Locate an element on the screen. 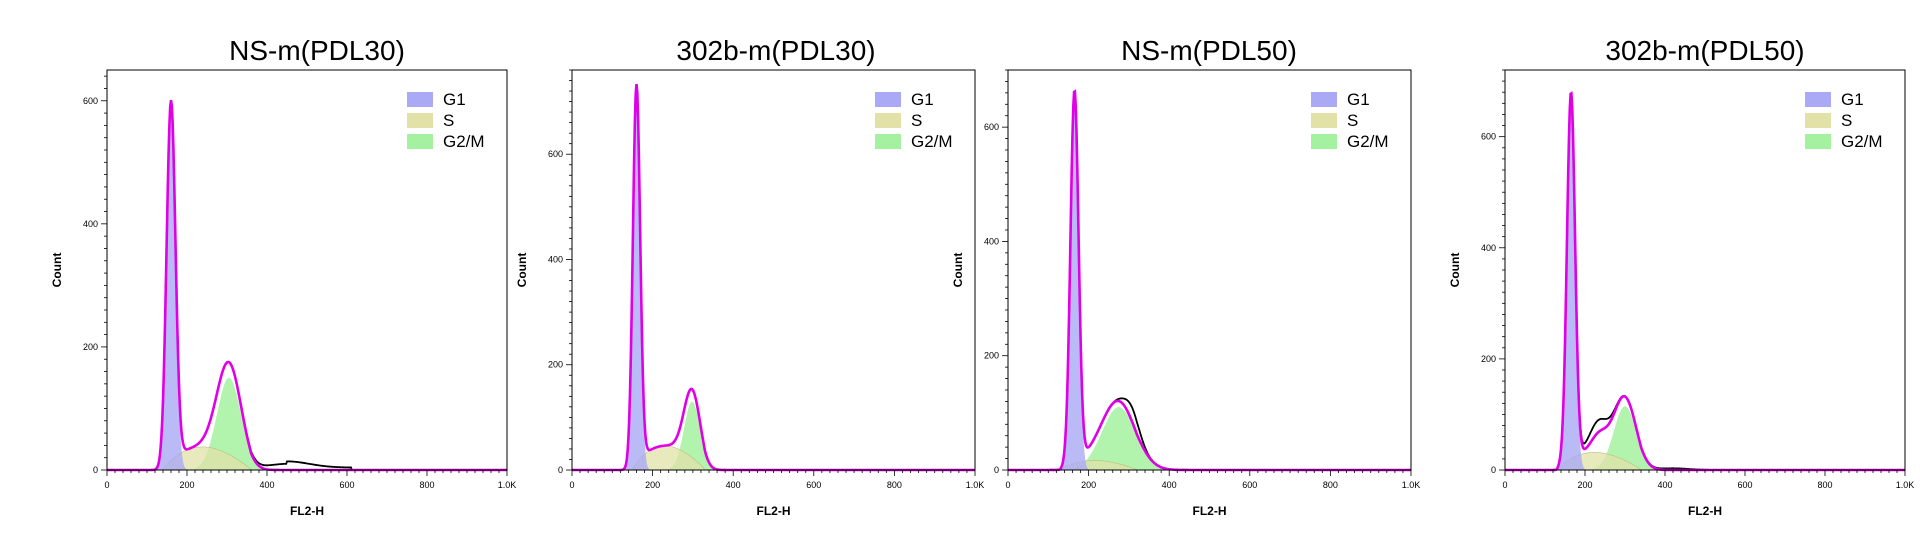 The width and height of the screenshot is (1920, 537). chart-title: NS-m(PDL30) is located at coordinates (317, 50).